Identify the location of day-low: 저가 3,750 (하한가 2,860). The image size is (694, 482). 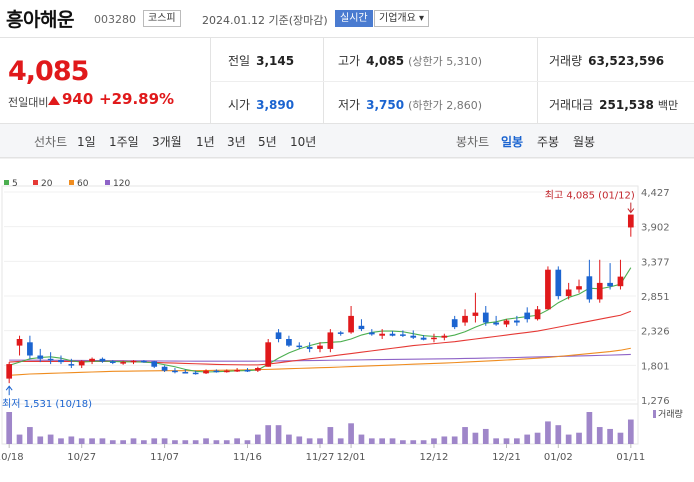
(410, 105).